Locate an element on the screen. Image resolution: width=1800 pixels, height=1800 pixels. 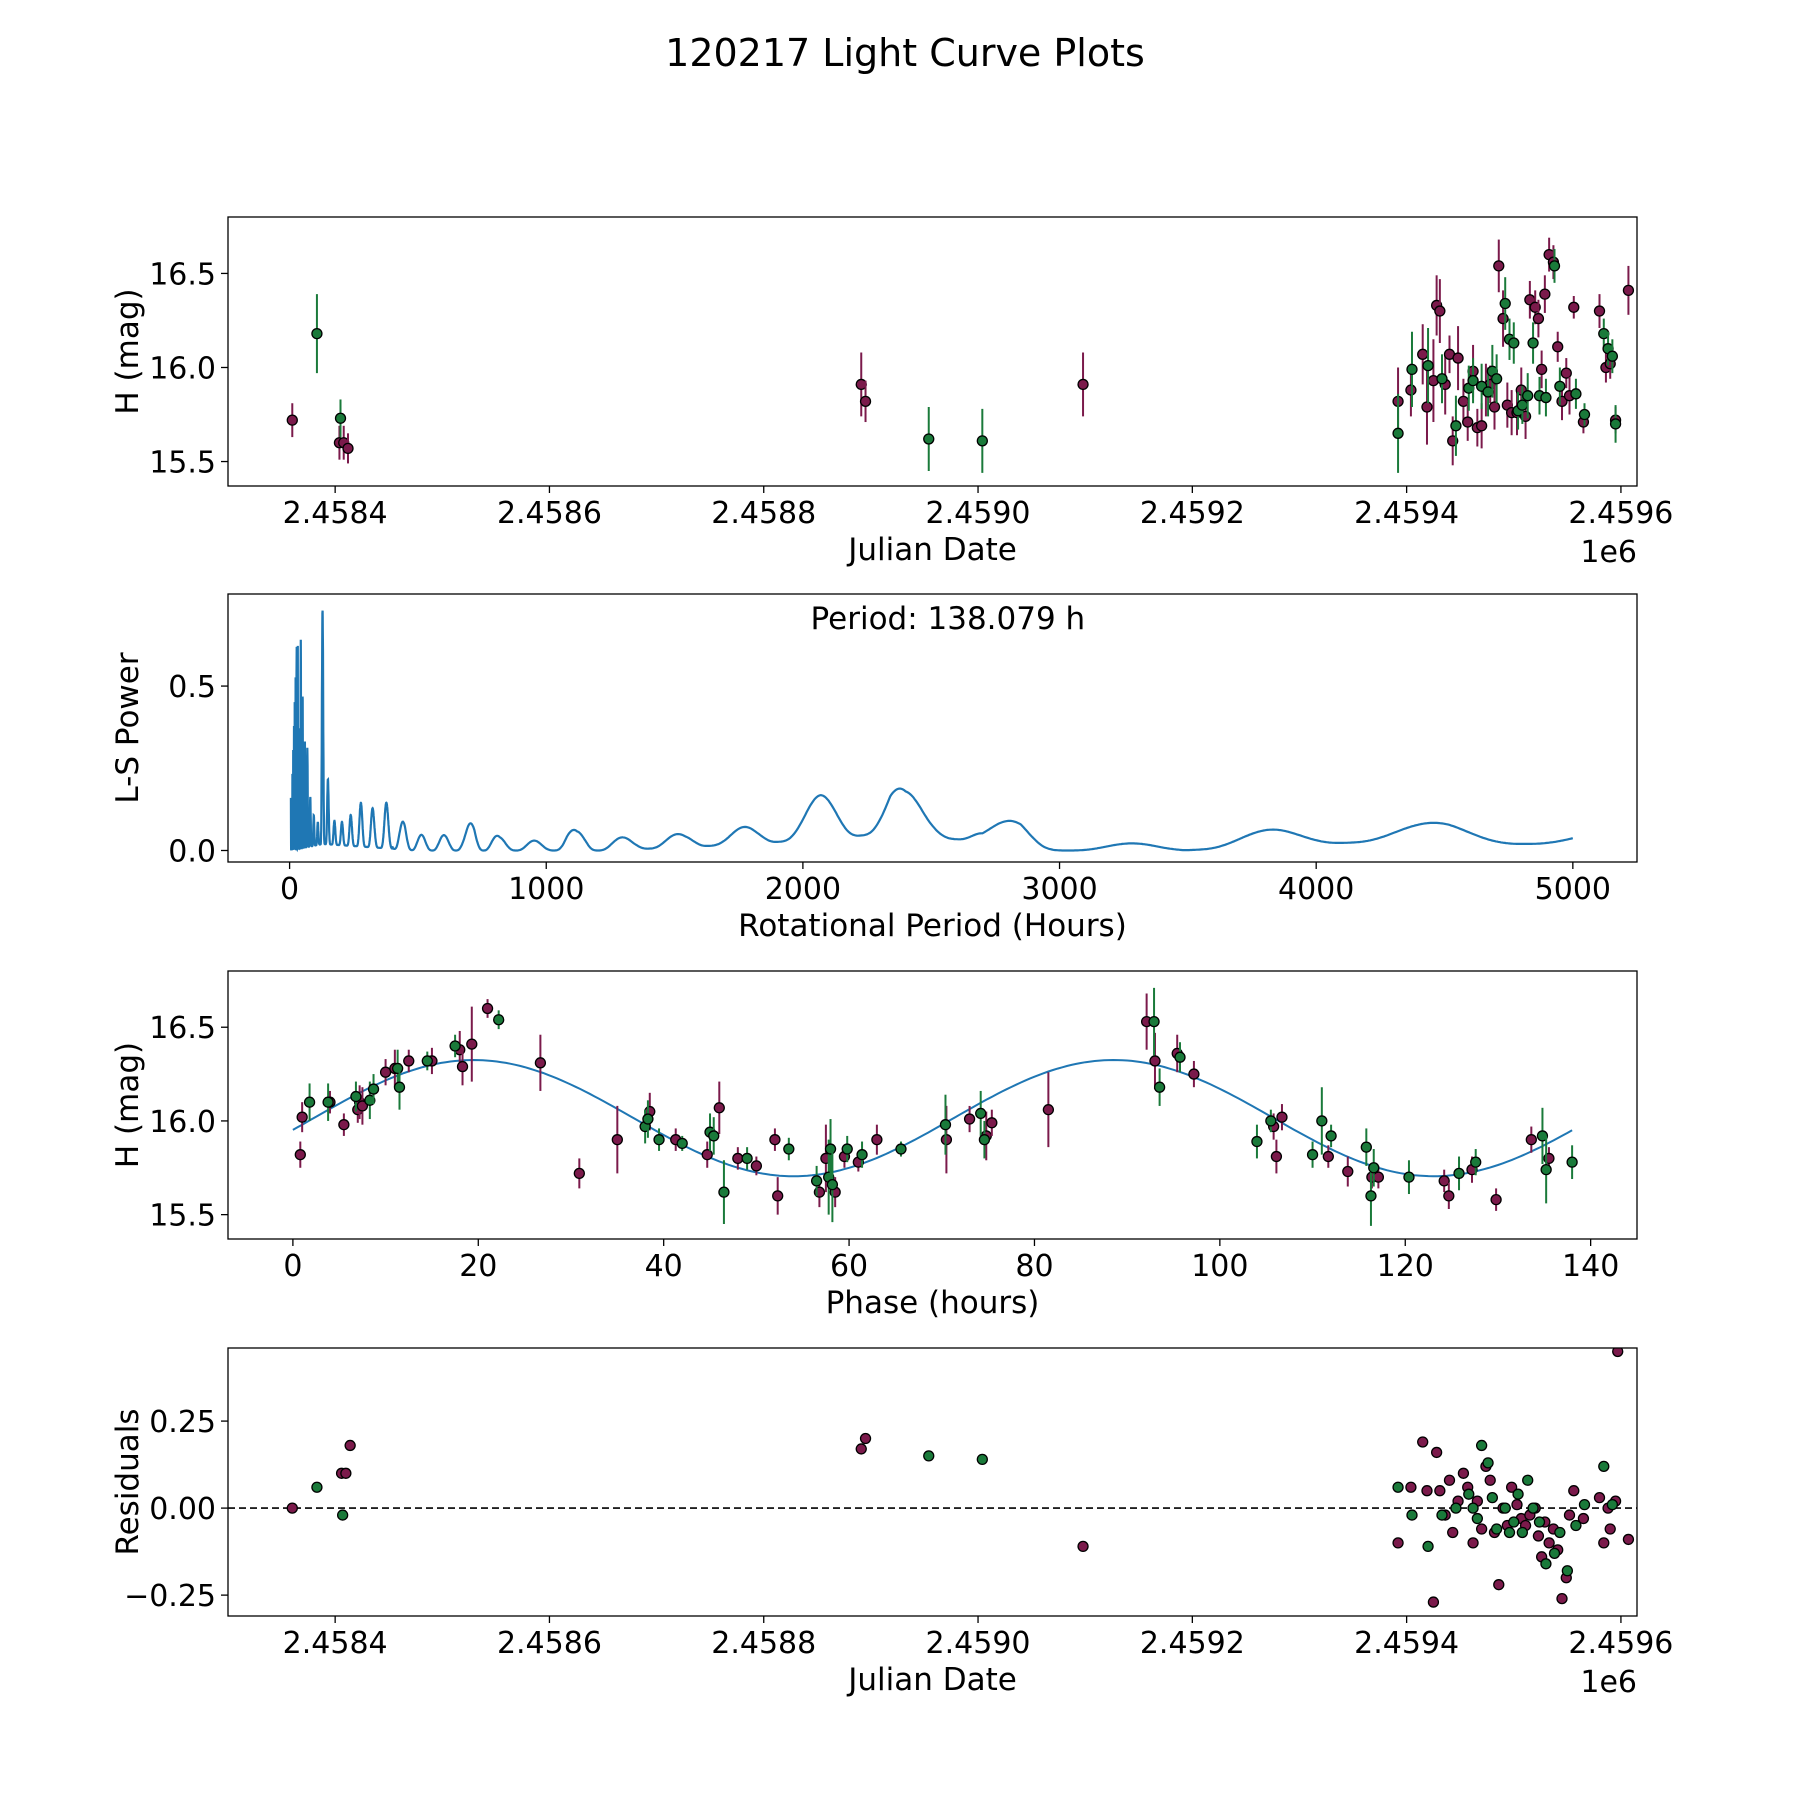
x-tick-label: 2.4586 is located at coordinates (549, 1643).